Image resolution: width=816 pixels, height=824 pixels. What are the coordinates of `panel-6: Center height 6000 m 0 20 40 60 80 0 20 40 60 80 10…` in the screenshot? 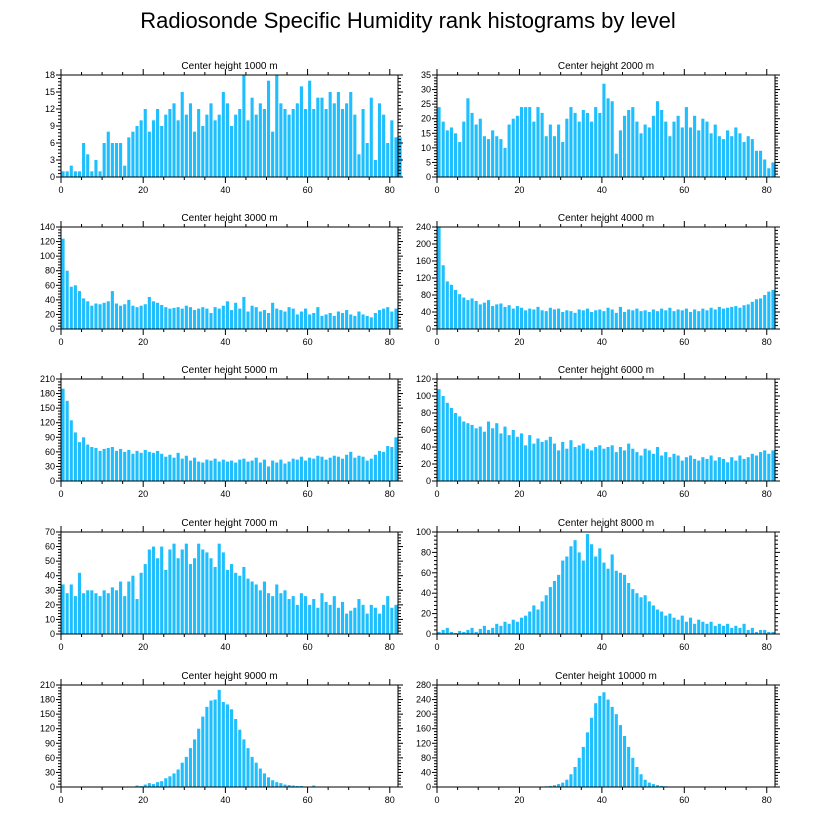 It's located at (598, 432).